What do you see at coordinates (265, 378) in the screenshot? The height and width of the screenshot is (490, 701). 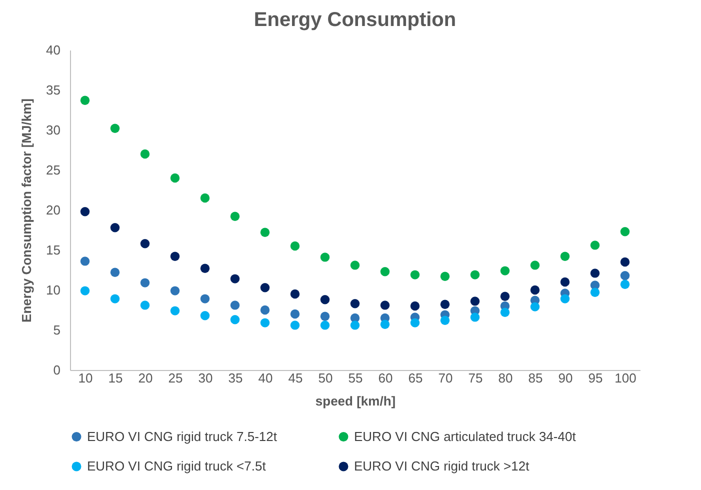 I see `x-tick-label: 40` at bounding box center [265, 378].